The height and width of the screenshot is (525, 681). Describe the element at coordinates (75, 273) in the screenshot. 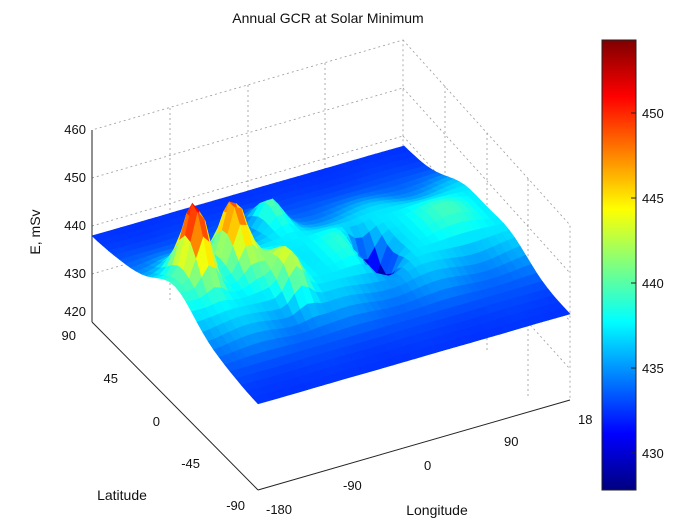

I see `z-tick-label: 430` at that location.